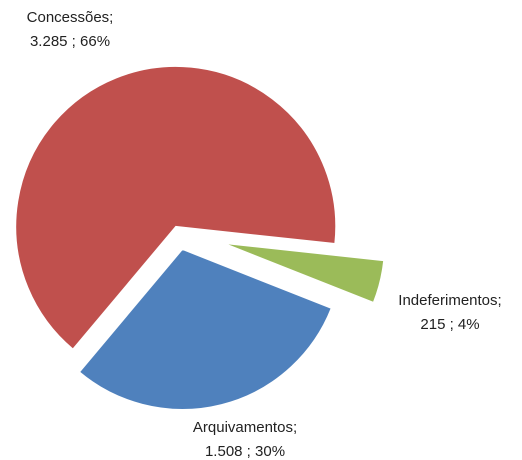 Image resolution: width=522 pixels, height=460 pixels. I want to click on pie-slice, so click(304, 273).